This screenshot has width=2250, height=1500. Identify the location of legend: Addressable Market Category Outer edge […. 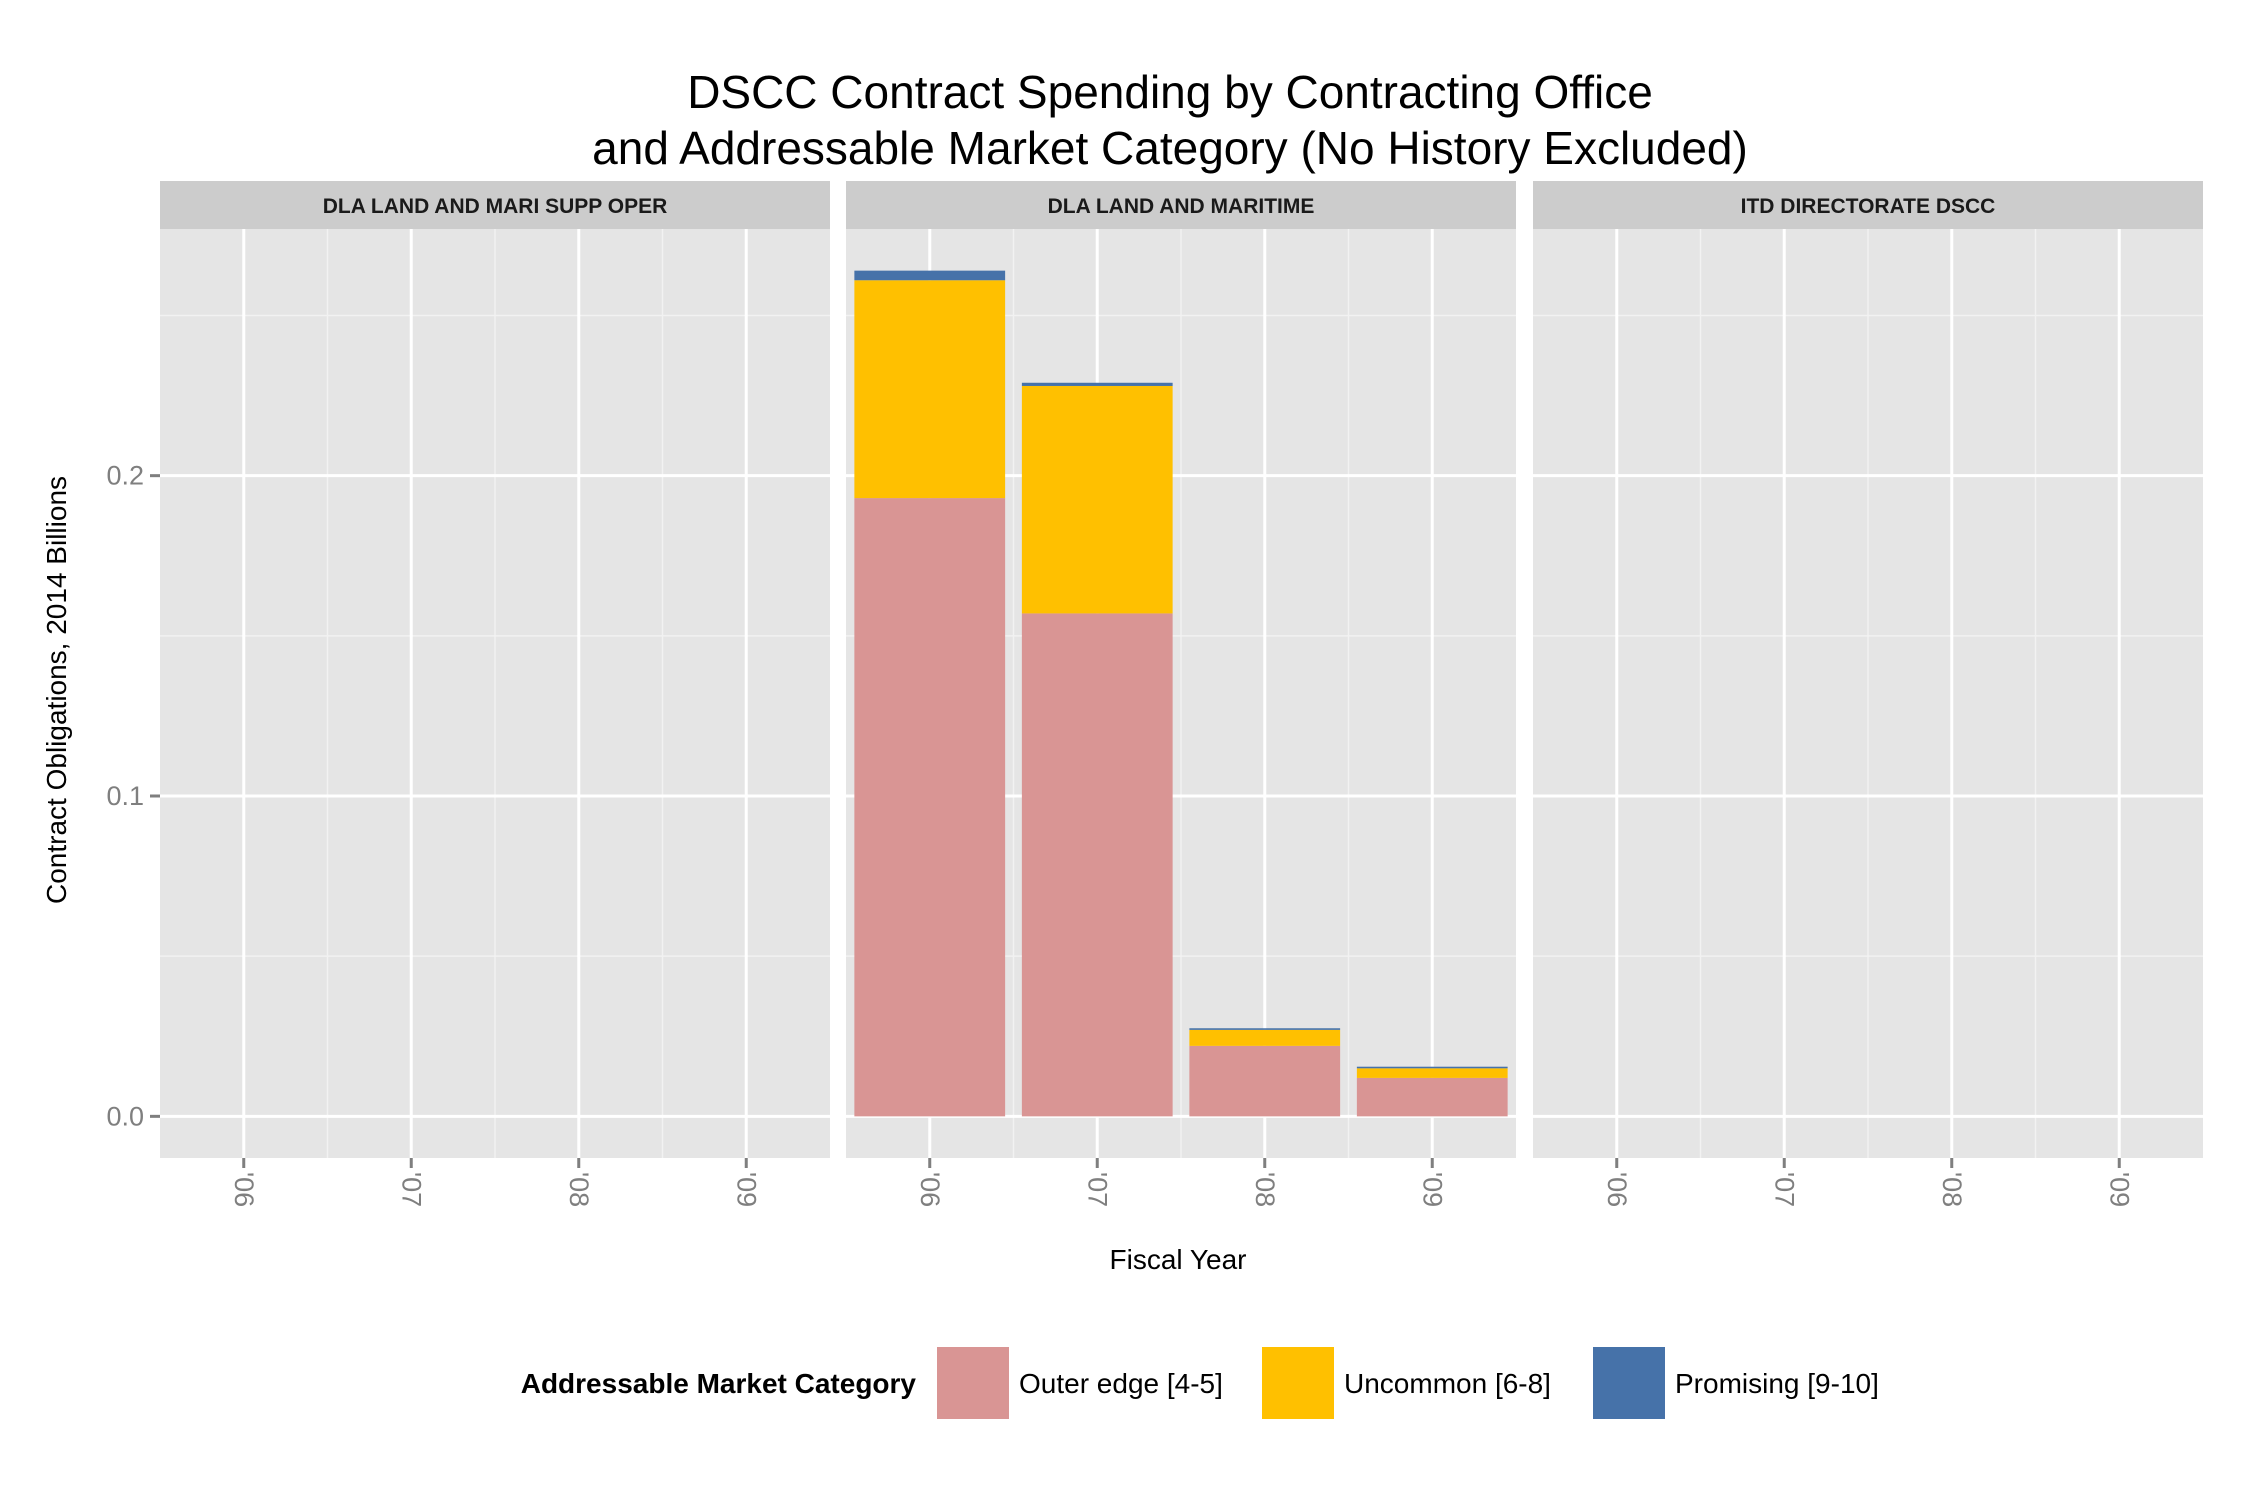
(1200, 1383).